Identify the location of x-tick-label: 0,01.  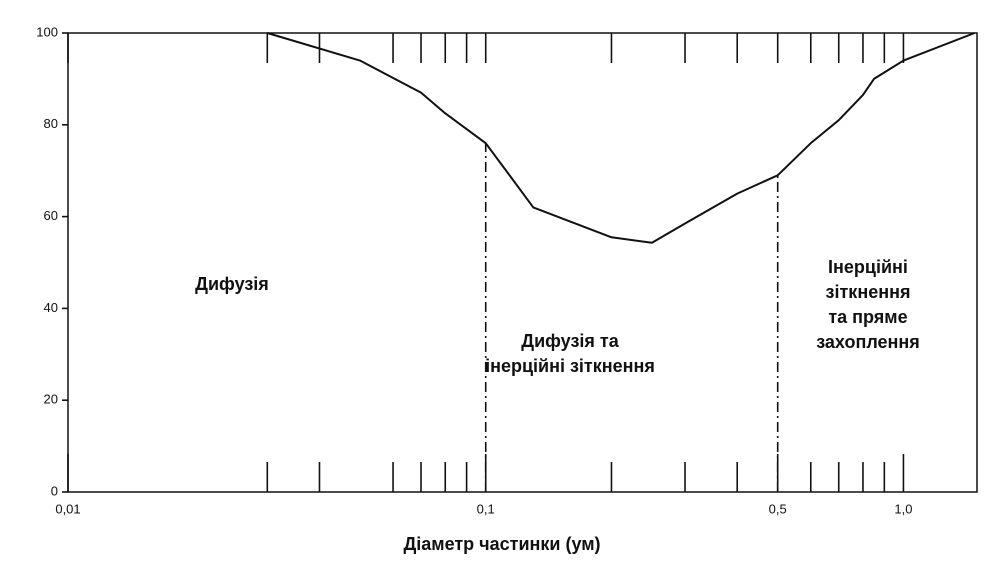
(67, 508).